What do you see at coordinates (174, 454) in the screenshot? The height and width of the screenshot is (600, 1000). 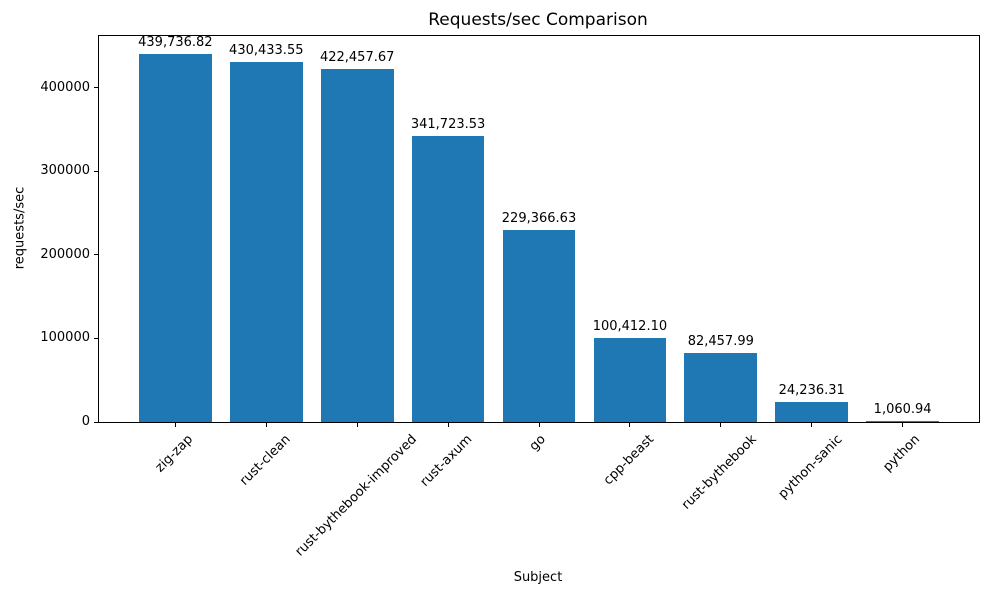 I see `x-tick-label: zig-zap` at bounding box center [174, 454].